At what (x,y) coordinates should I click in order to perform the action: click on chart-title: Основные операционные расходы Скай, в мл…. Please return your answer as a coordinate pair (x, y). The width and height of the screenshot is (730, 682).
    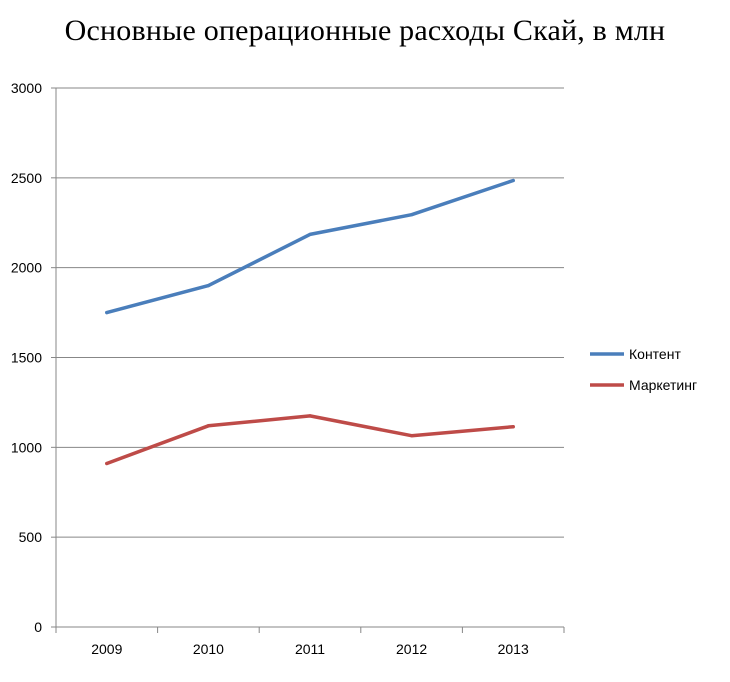
    Looking at the image, I should click on (365, 30).